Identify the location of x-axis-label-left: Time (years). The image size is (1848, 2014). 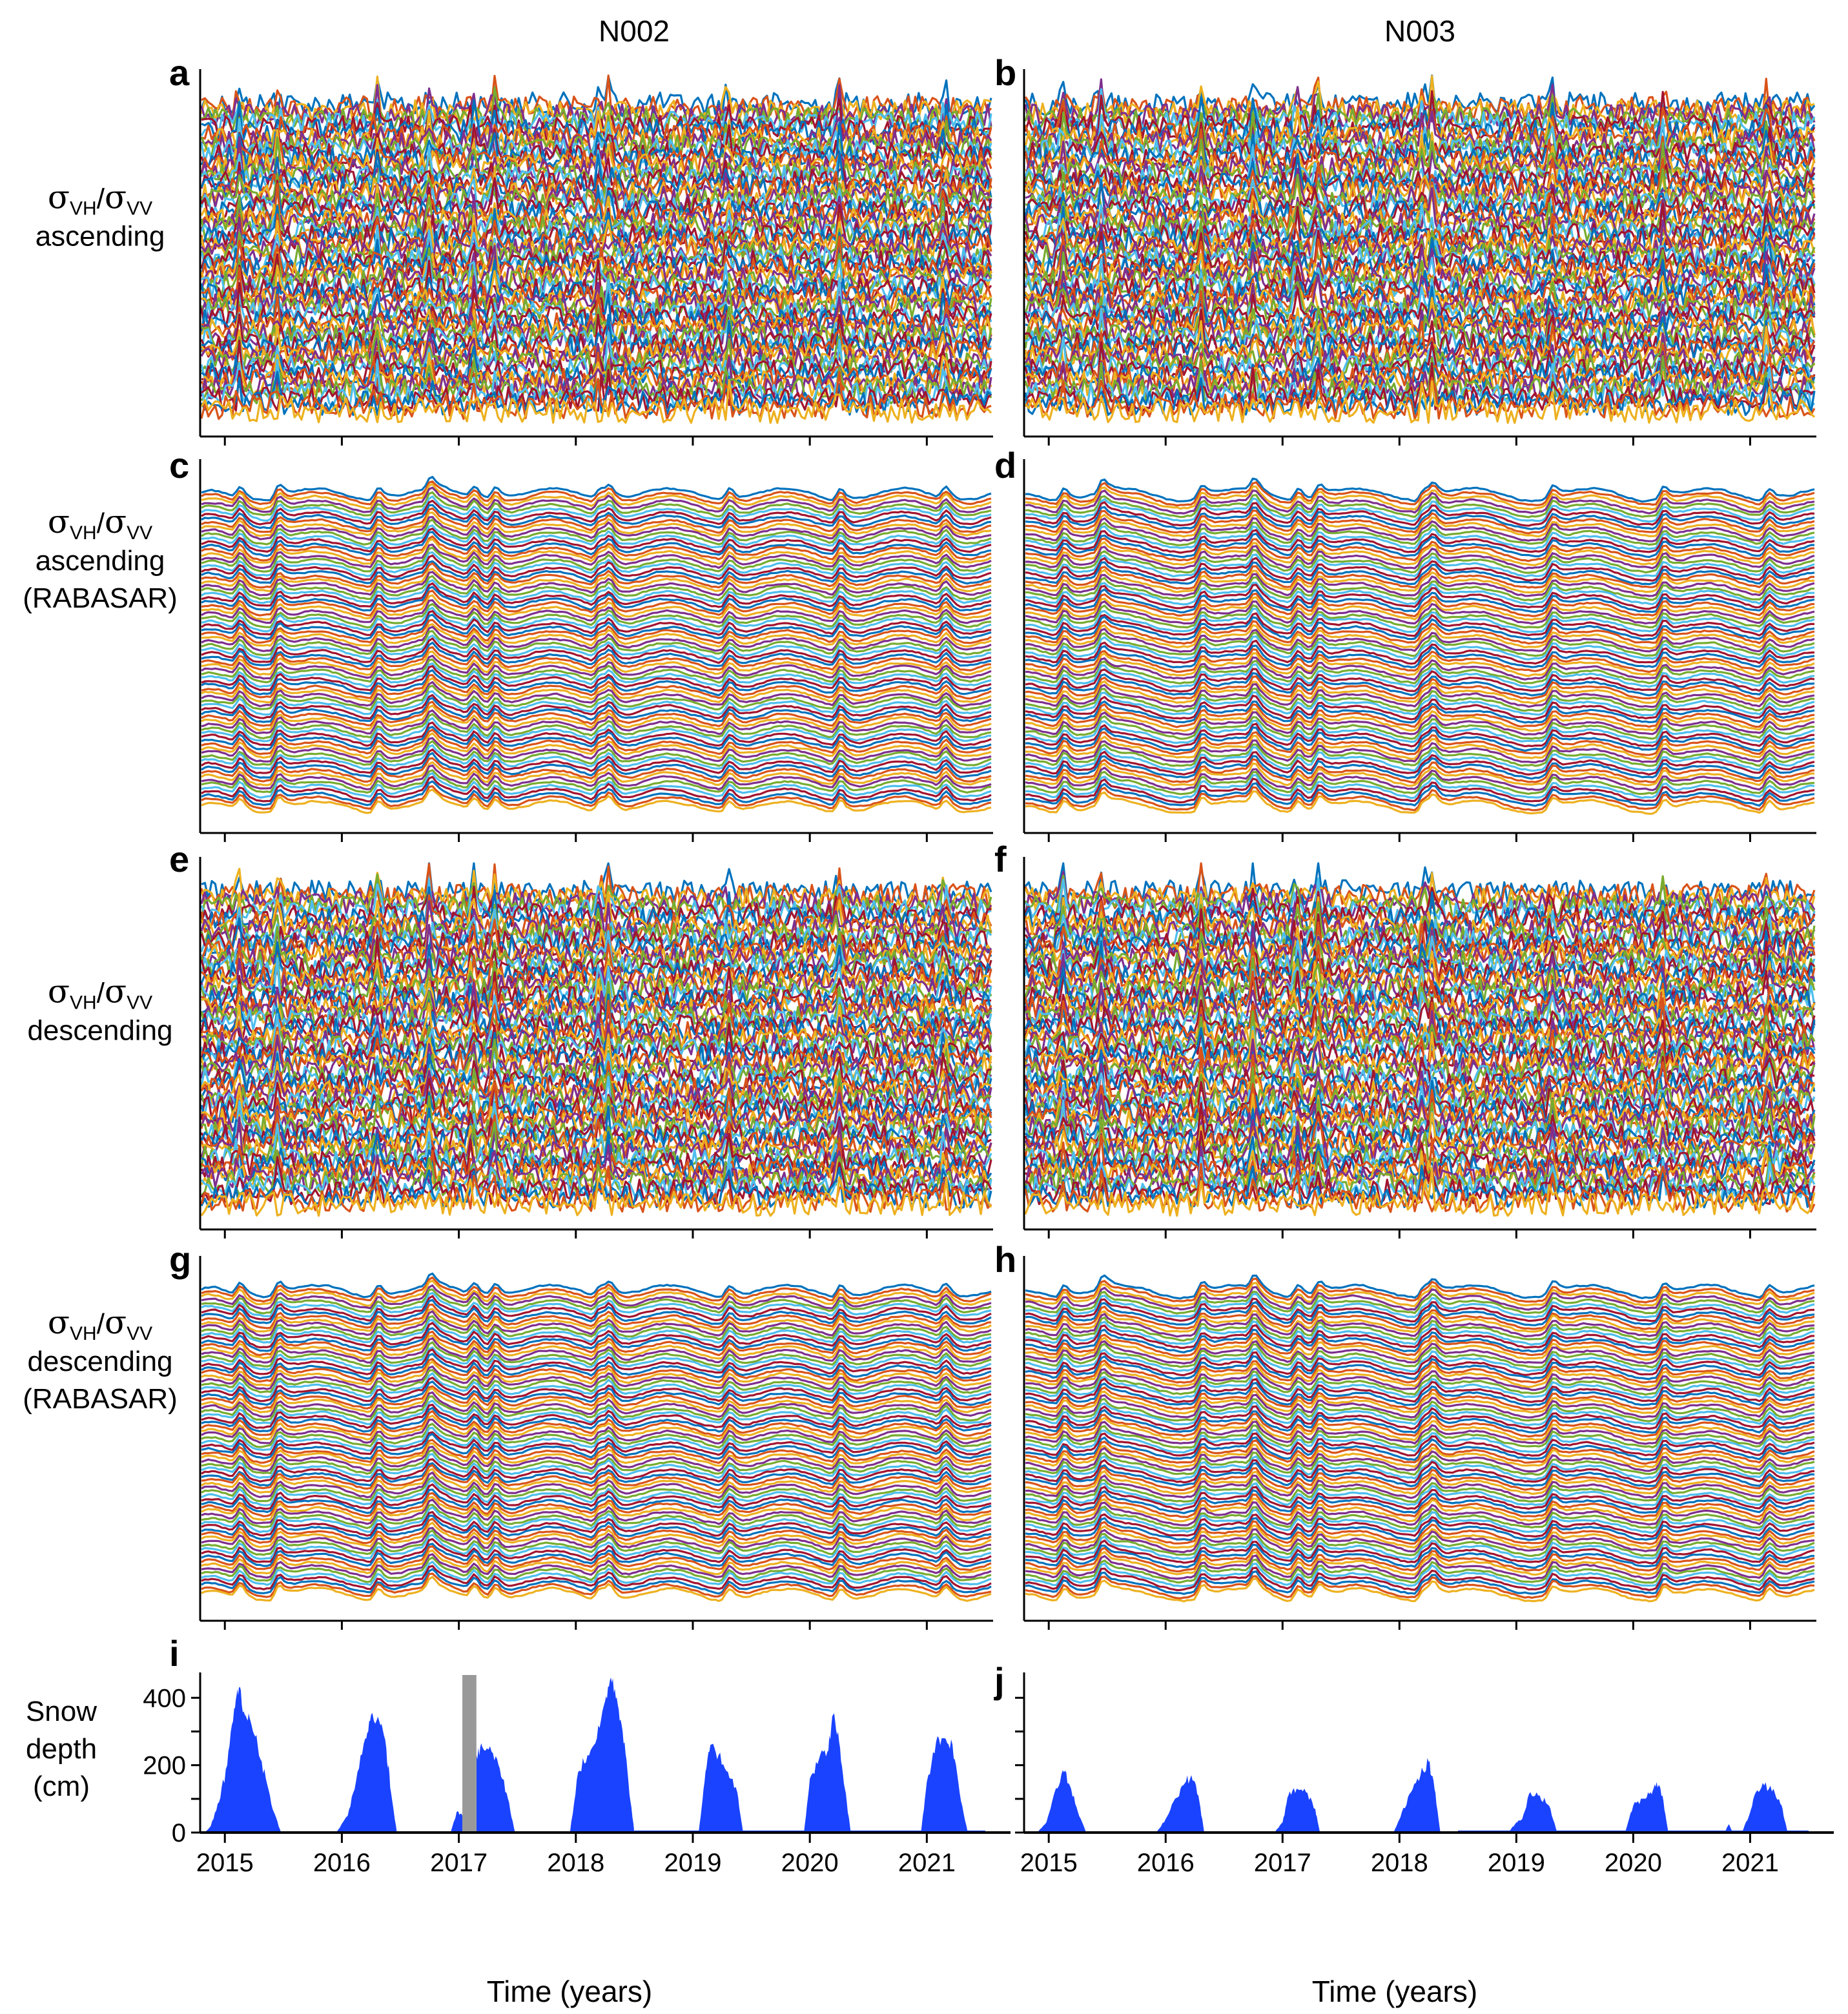
(569, 1991).